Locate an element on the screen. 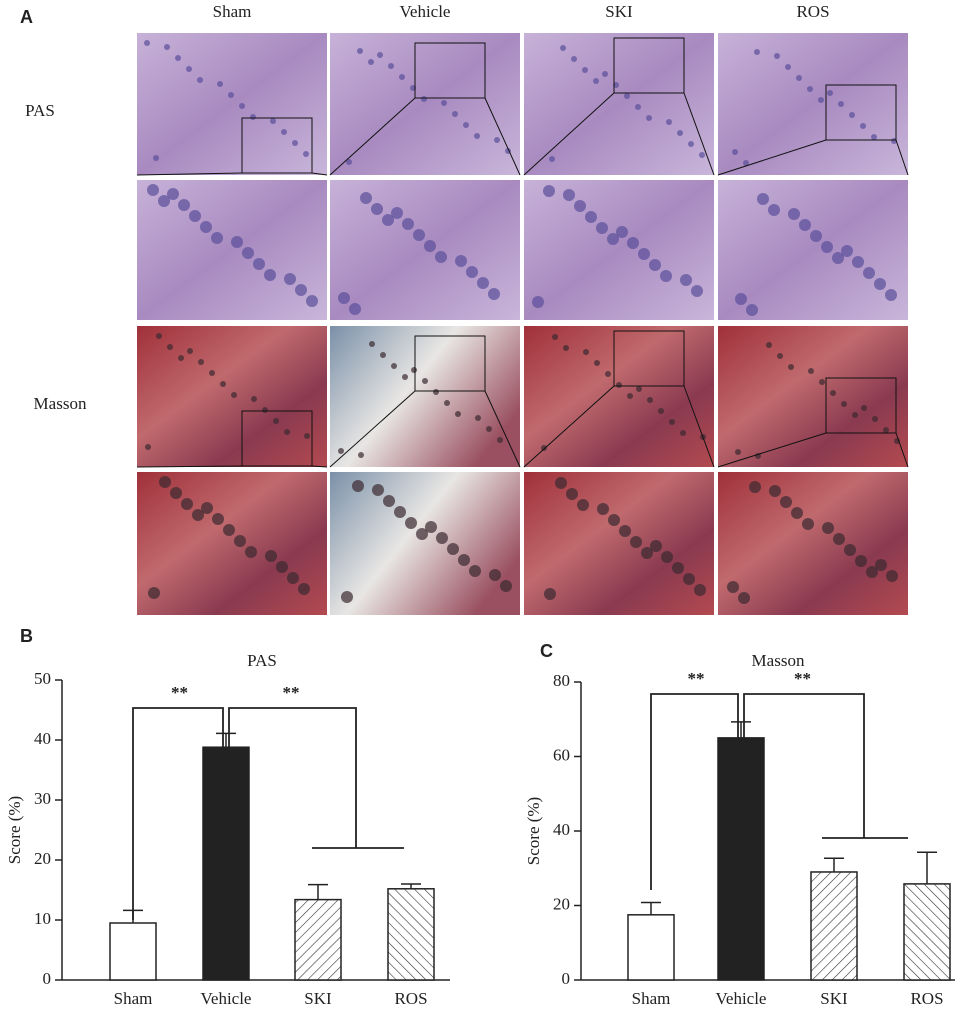 The image size is (962, 1015). y-tick-label: 40 is located at coordinates (561, 829).